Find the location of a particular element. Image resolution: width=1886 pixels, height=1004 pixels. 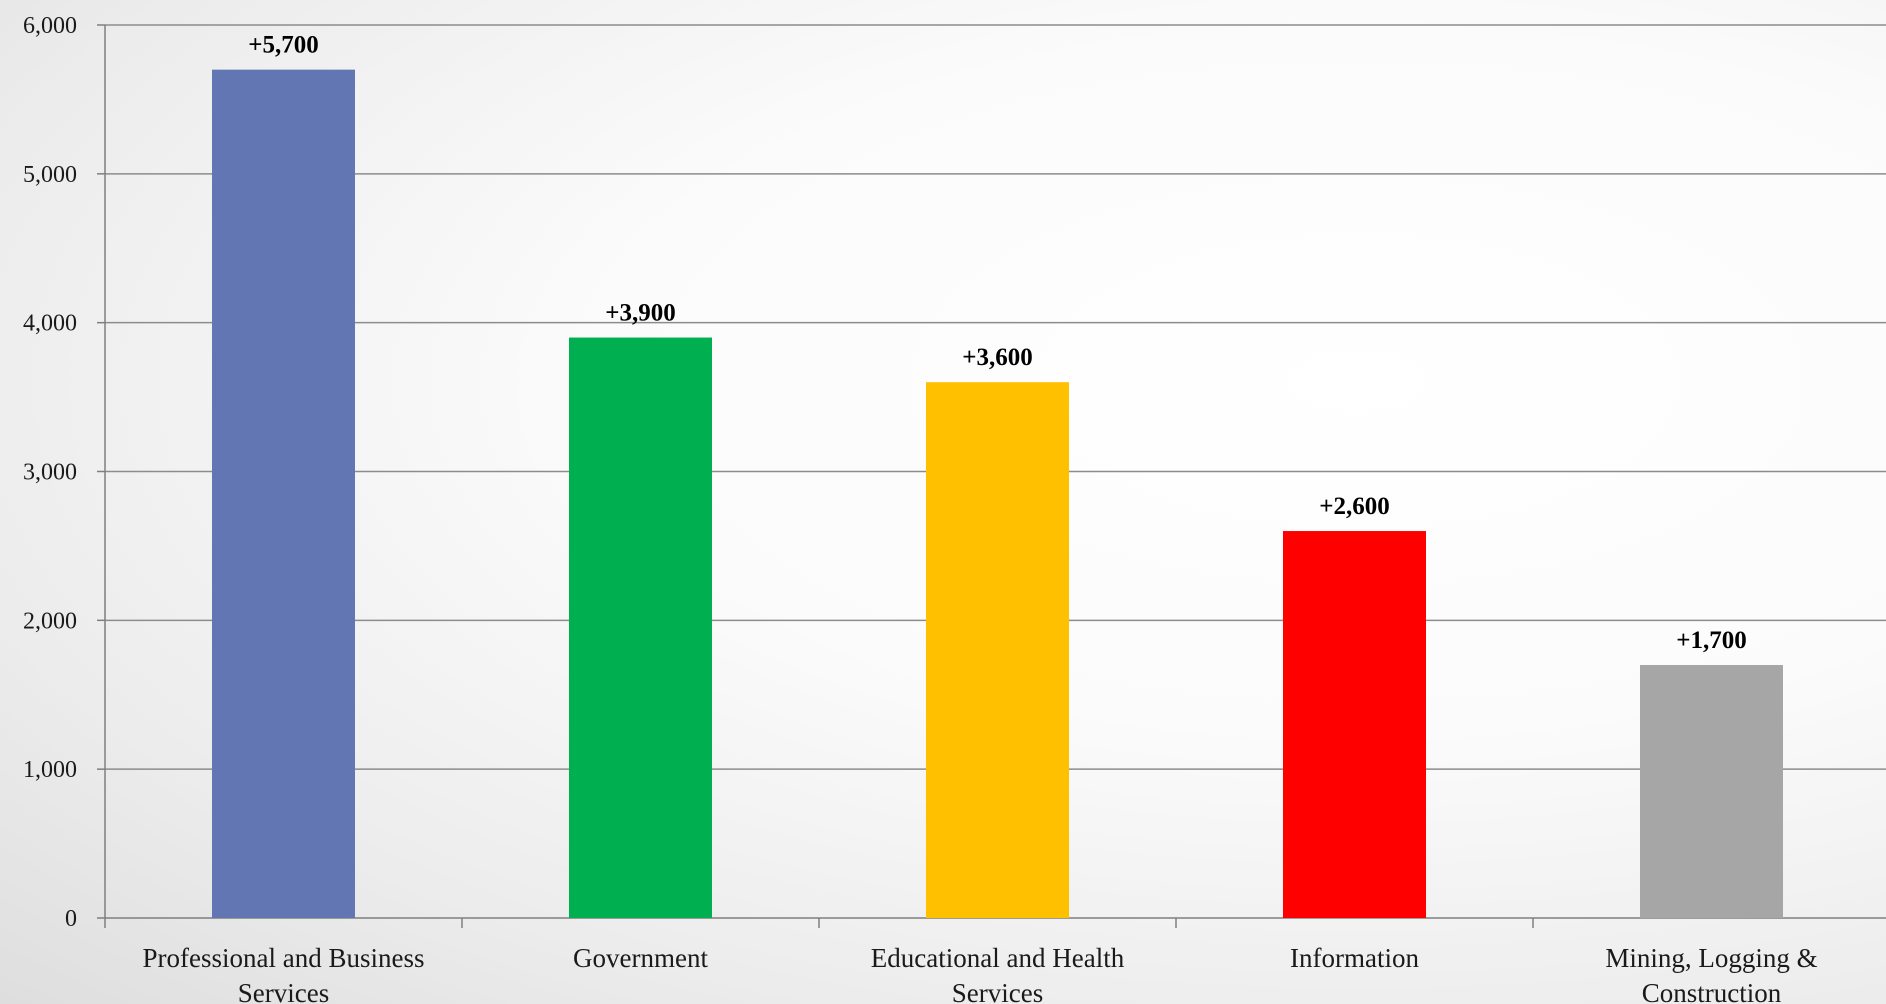

x-category-label: Professional and Business is located at coordinates (284, 958).